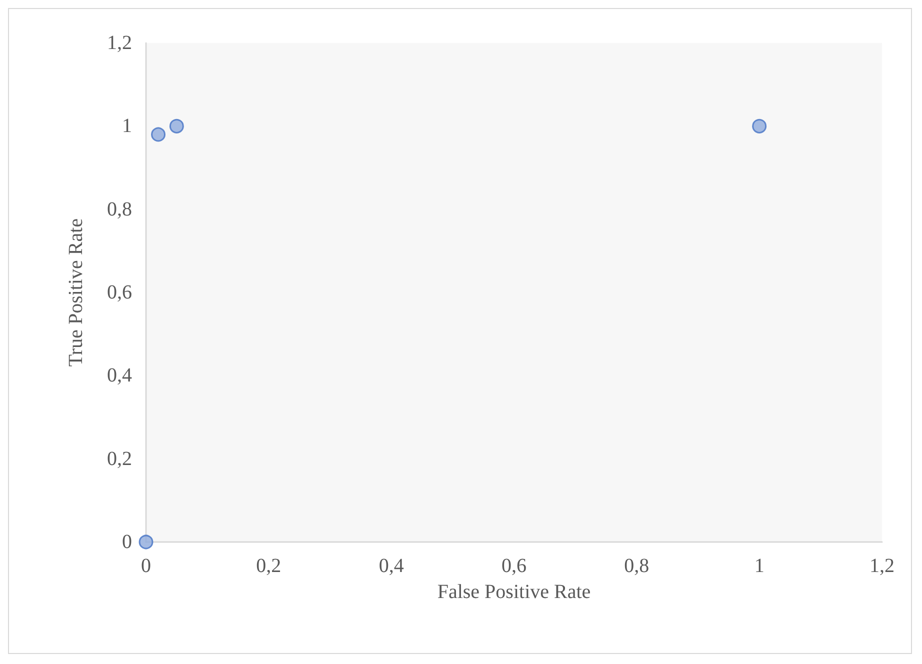 The image size is (922, 664). Describe the element at coordinates (269, 566) in the screenshot. I see `x-tick-label: 0,2` at that location.